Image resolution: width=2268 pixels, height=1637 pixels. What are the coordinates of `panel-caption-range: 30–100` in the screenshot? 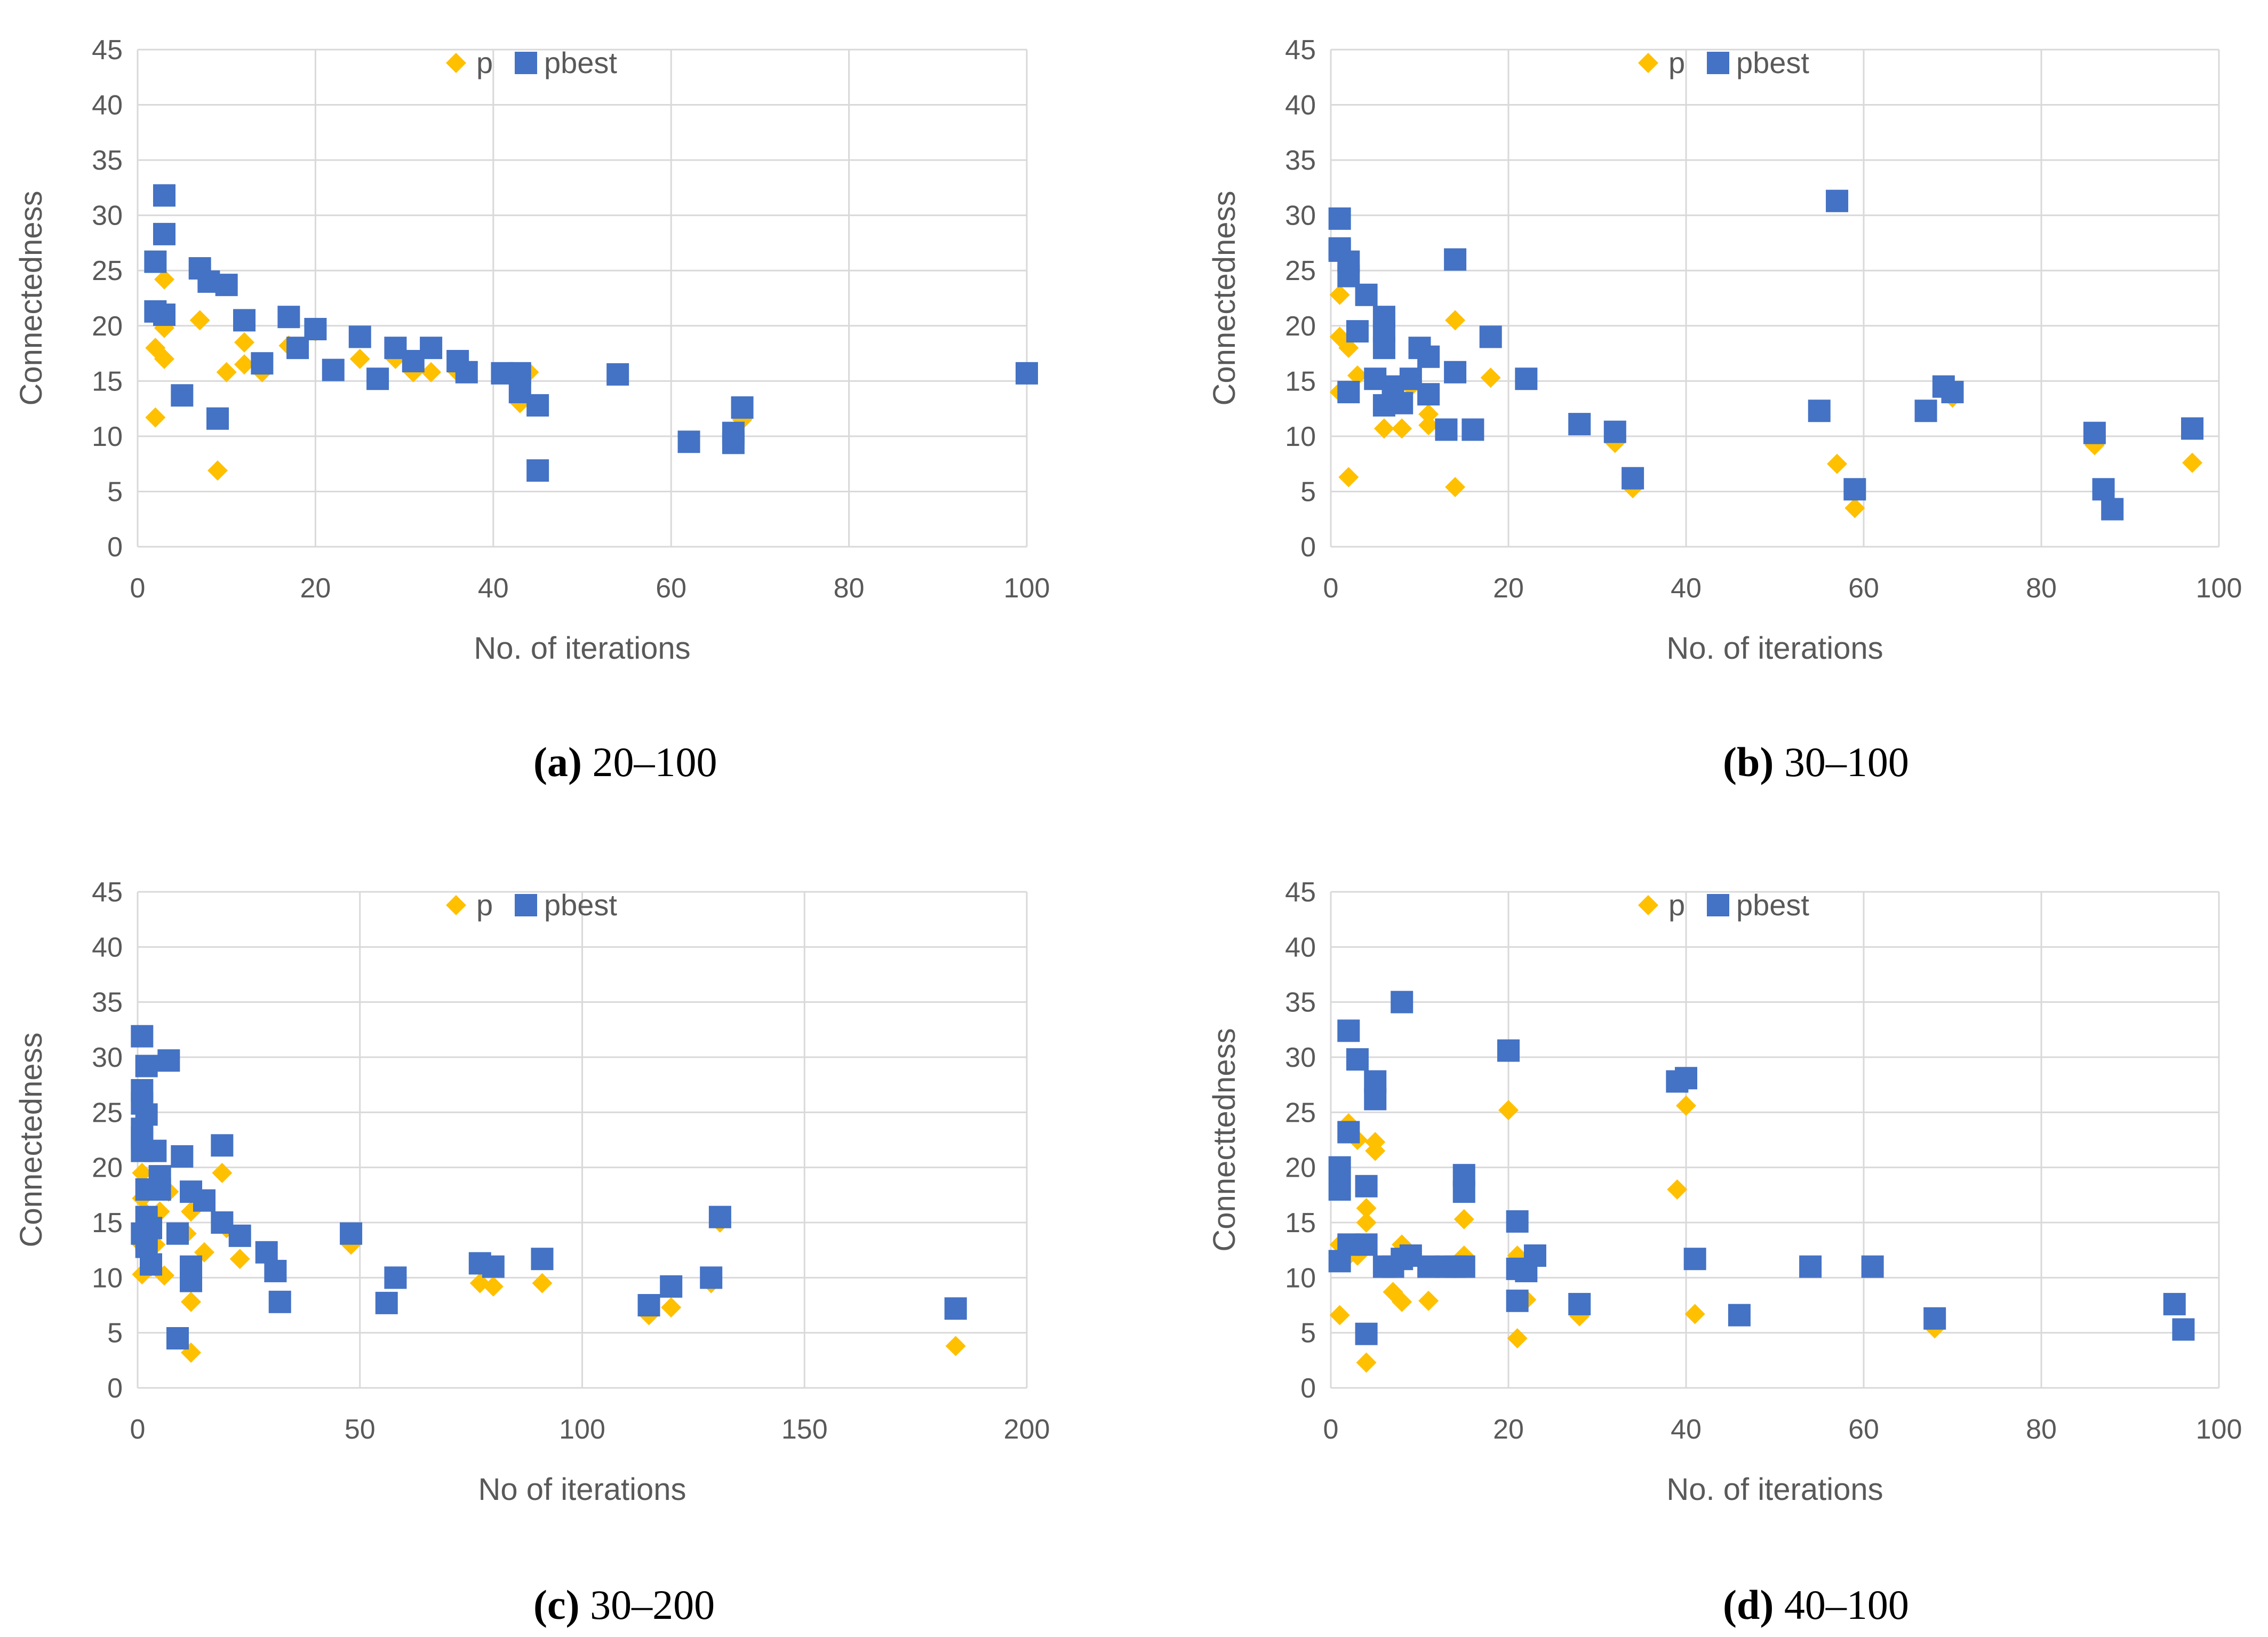 It's located at (1841, 762).